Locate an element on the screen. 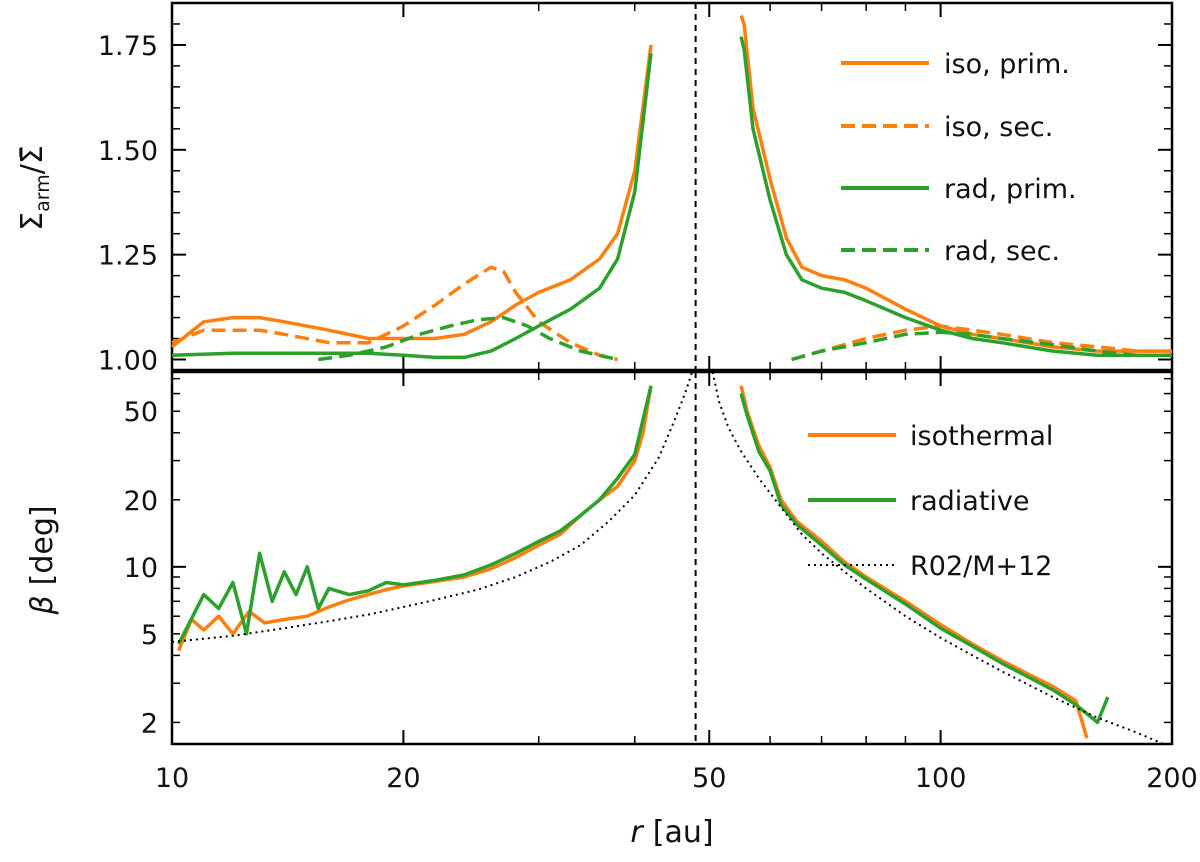 The height and width of the screenshot is (862, 1200). top-series-rad-prim--right is located at coordinates (955, 197).